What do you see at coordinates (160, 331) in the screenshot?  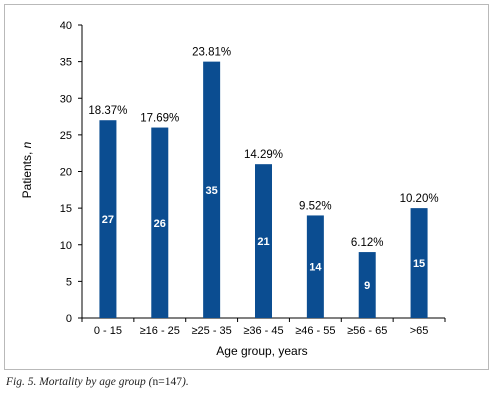 I see `x-tick-label: ≥16 - 25` at bounding box center [160, 331].